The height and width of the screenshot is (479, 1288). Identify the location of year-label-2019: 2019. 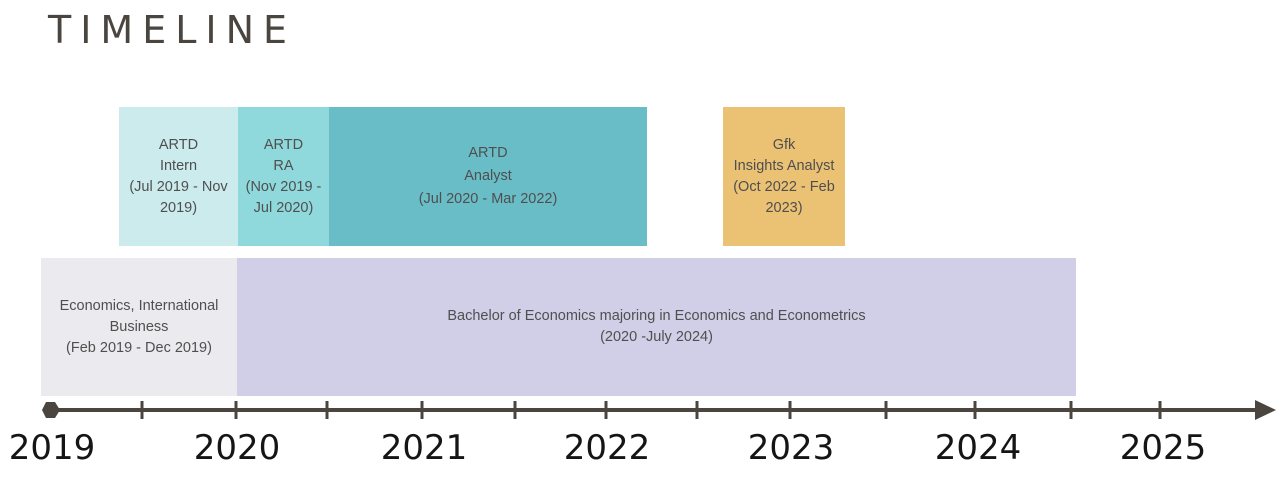
(52, 448).